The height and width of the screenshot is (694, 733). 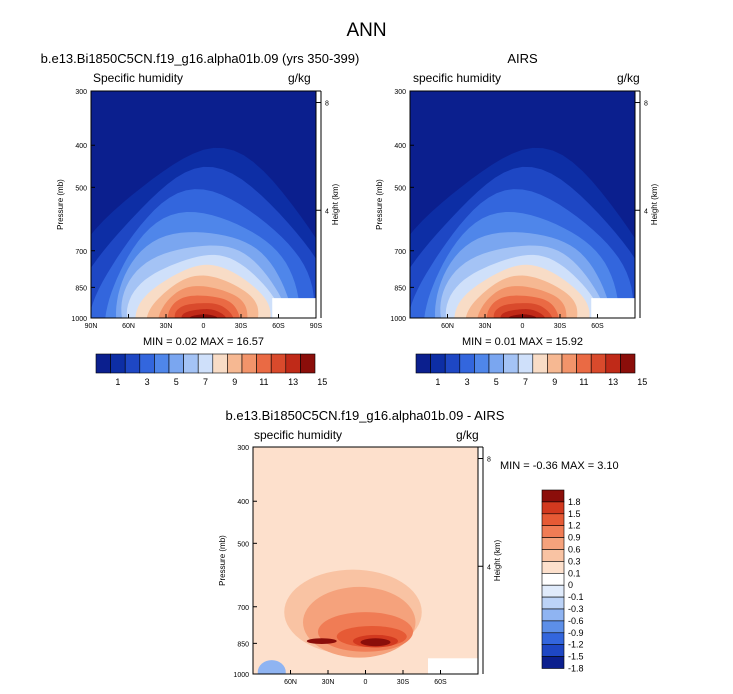 What do you see at coordinates (81, 188) in the screenshot?
I see `model-ytick-label: 500` at bounding box center [81, 188].